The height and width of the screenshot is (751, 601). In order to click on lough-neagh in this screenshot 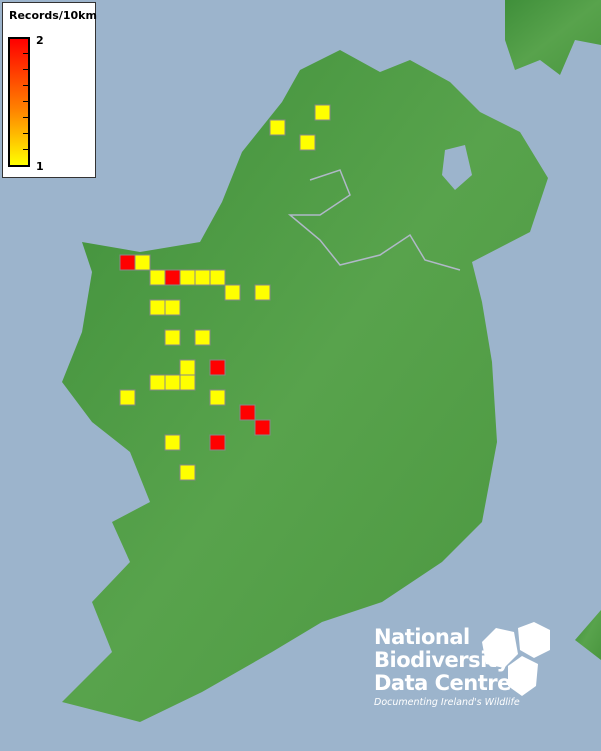, I will do `click(457, 167)`.